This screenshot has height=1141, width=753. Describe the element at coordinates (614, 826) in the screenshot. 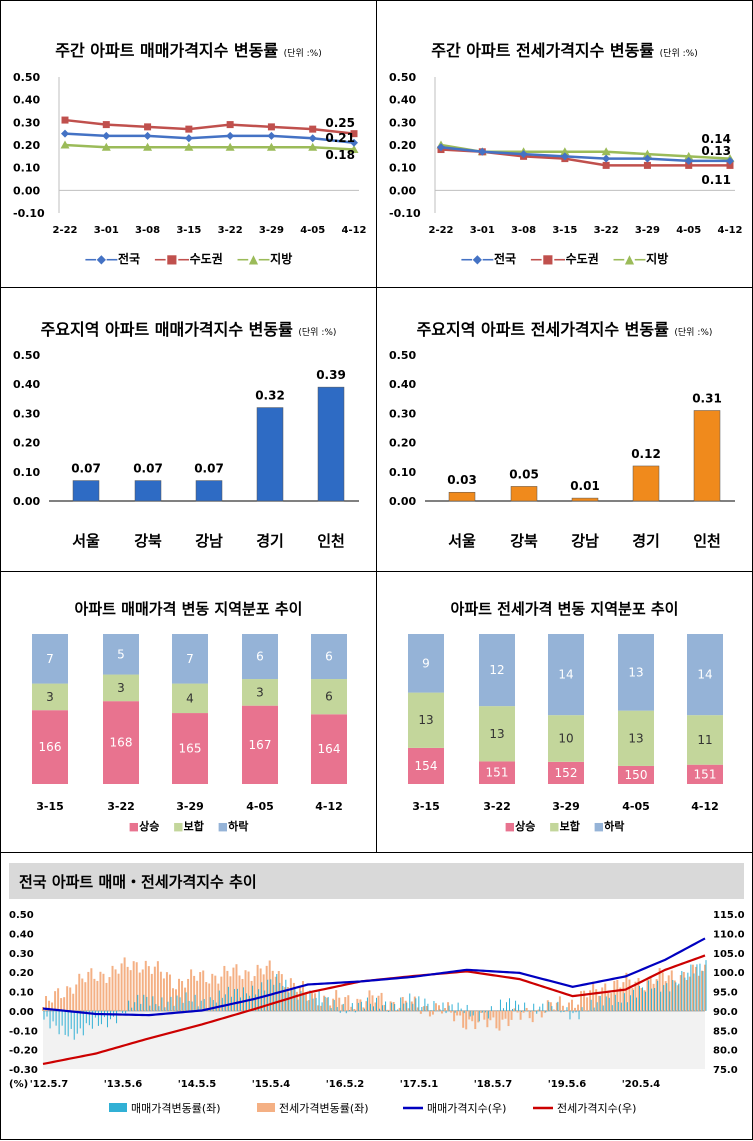

I see `legend-label: 하락` at that location.